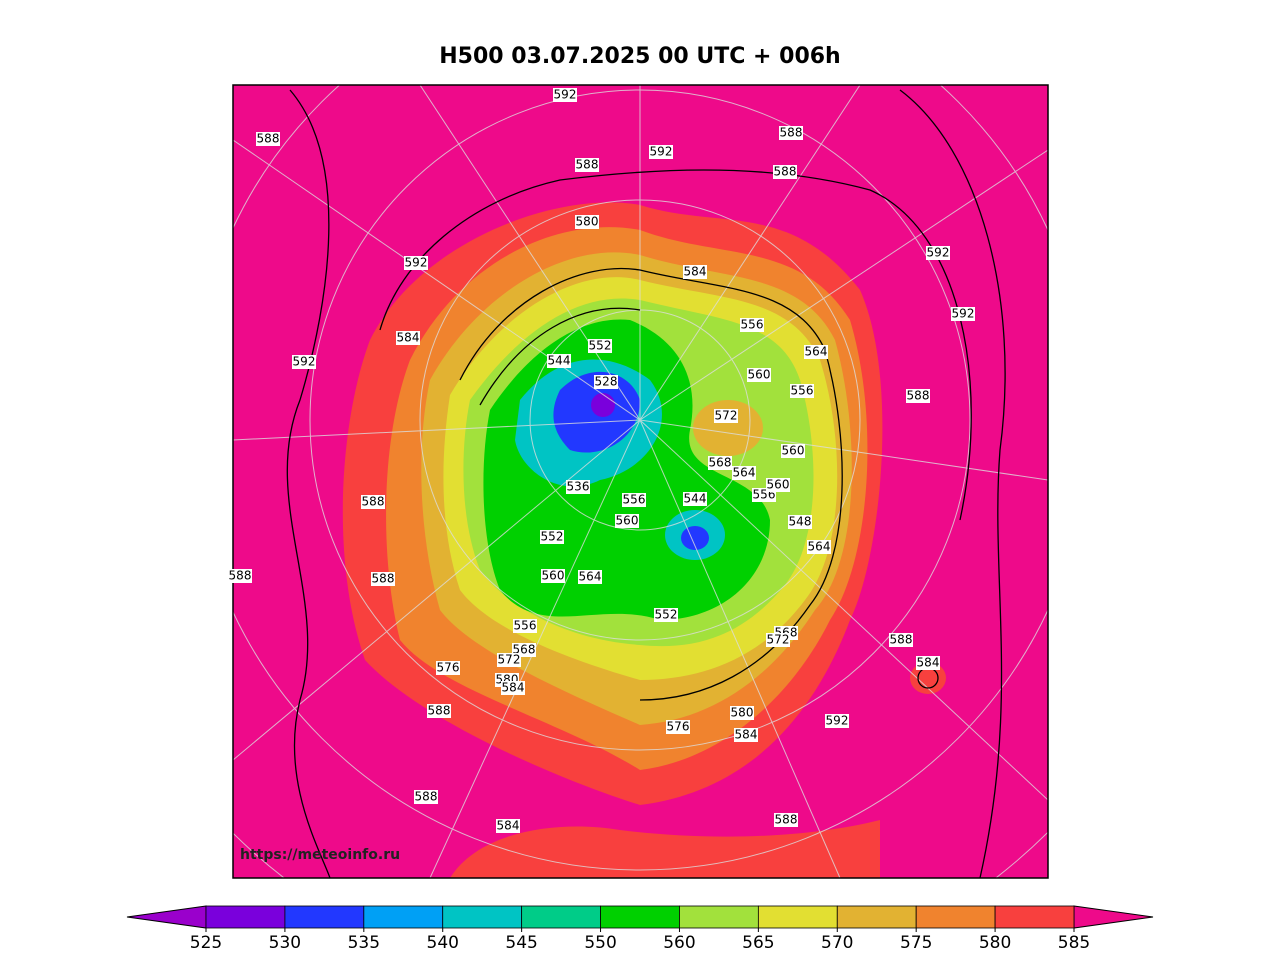  I want to click on colorbar-tick-label: 540, so click(443, 943).